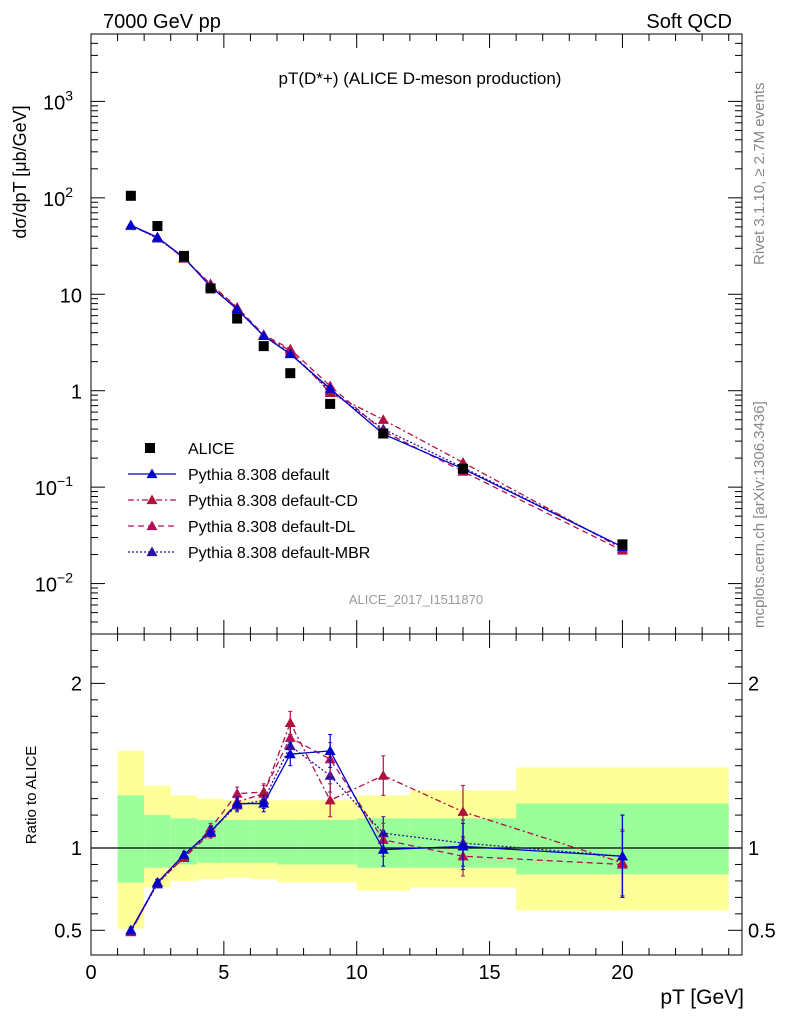  I want to click on rivet-version-label: Rivet 3.1.10, ≥ 2.7M events, so click(759, 174).